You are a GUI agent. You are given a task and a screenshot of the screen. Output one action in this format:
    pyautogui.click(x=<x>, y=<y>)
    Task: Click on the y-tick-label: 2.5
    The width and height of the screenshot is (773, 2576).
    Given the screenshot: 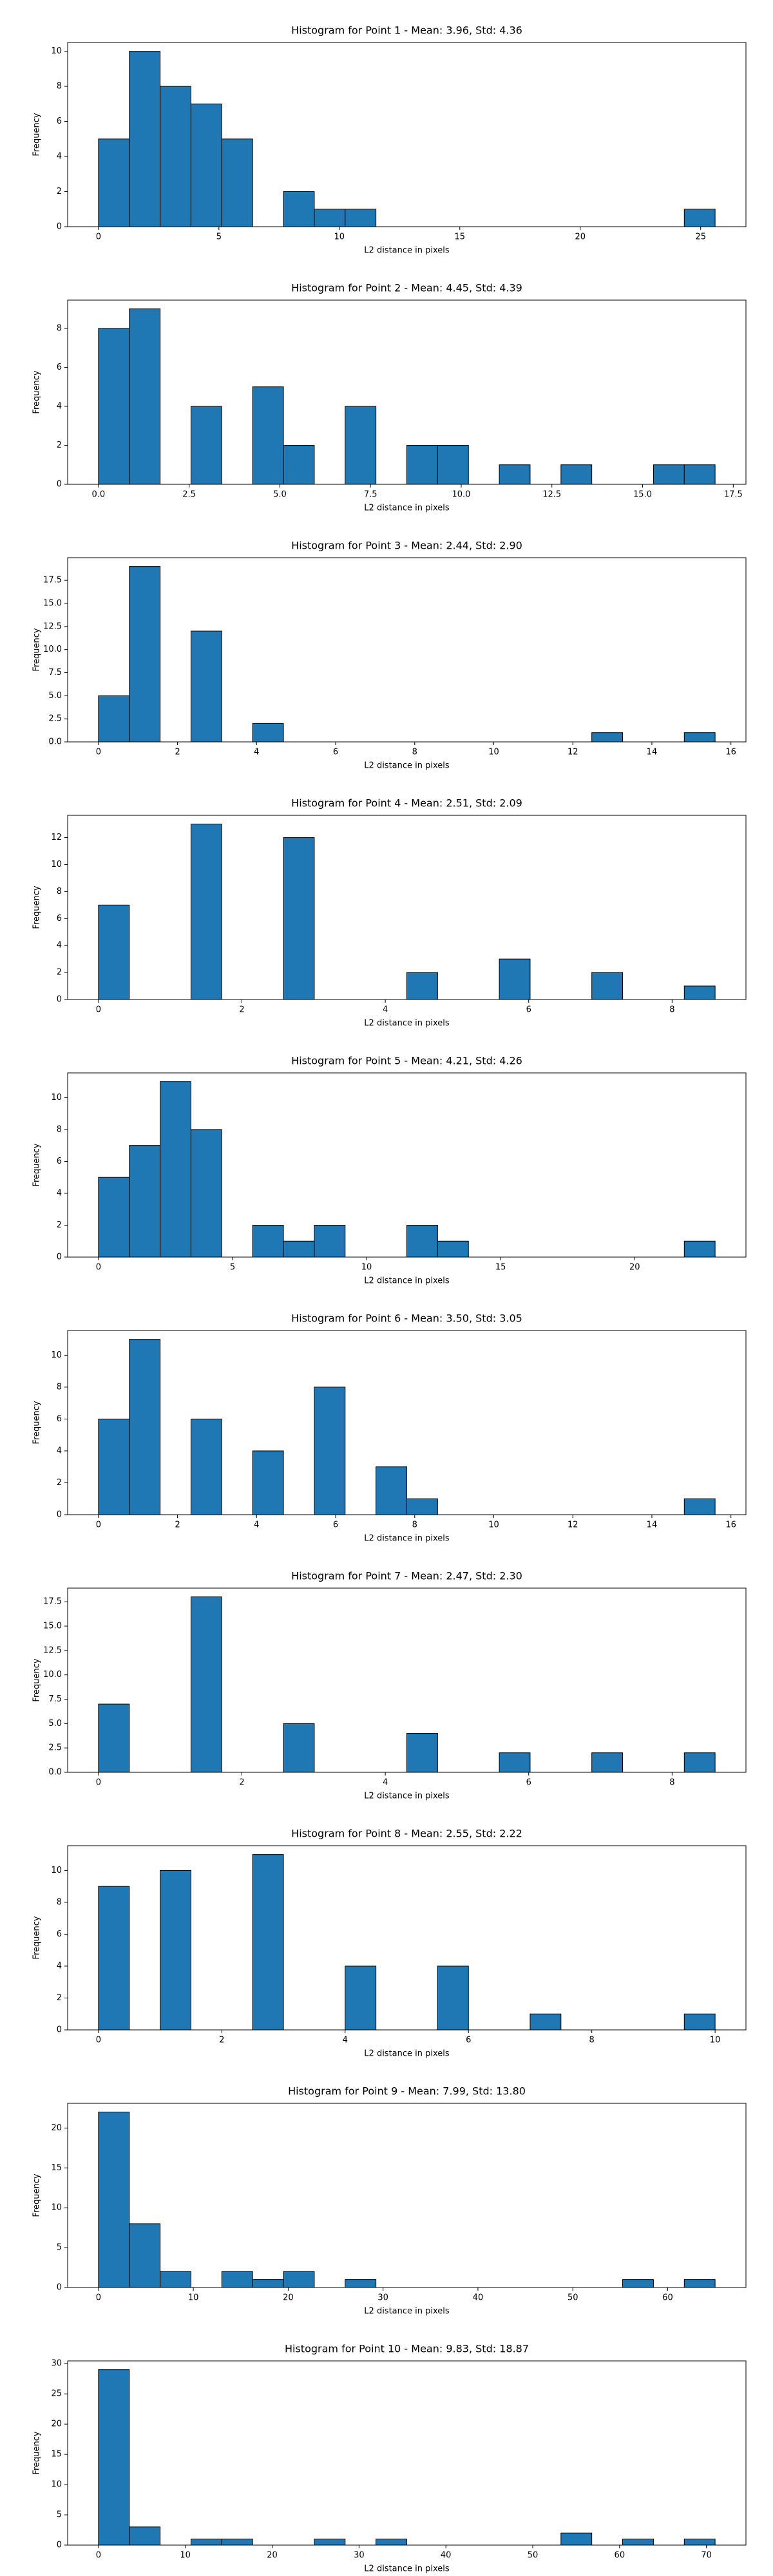 What is the action you would take?
    pyautogui.click(x=55, y=719)
    